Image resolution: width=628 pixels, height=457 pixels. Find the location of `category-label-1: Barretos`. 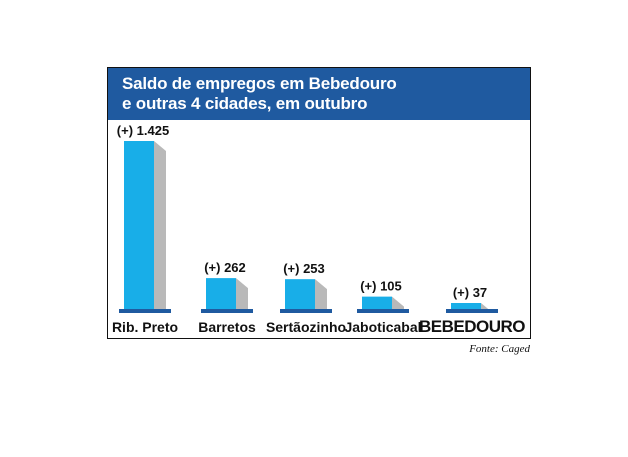

category-label-1: Barretos is located at coordinates (227, 327).